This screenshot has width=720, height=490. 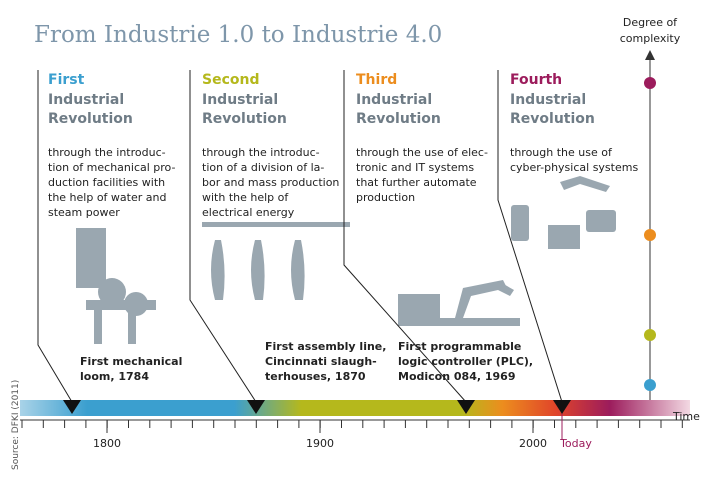 What do you see at coordinates (131, 361) in the screenshot?
I see `milestone-line: First mechanical` at bounding box center [131, 361].